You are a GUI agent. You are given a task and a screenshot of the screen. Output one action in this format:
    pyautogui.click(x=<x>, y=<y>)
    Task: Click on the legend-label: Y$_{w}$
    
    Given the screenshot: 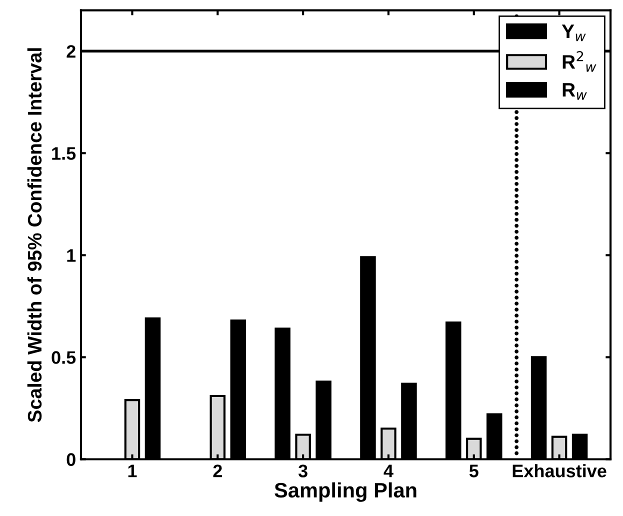 What is the action you would take?
    pyautogui.click(x=574, y=33)
    